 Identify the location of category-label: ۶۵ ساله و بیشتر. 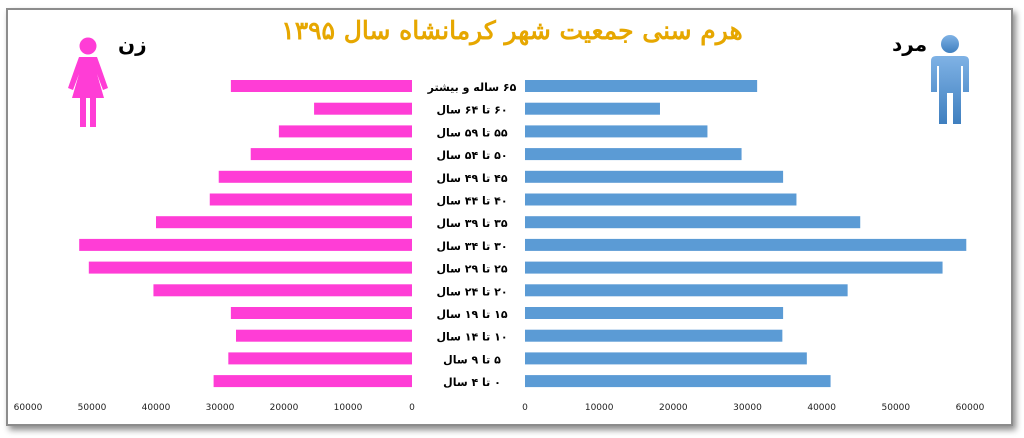
(472, 87).